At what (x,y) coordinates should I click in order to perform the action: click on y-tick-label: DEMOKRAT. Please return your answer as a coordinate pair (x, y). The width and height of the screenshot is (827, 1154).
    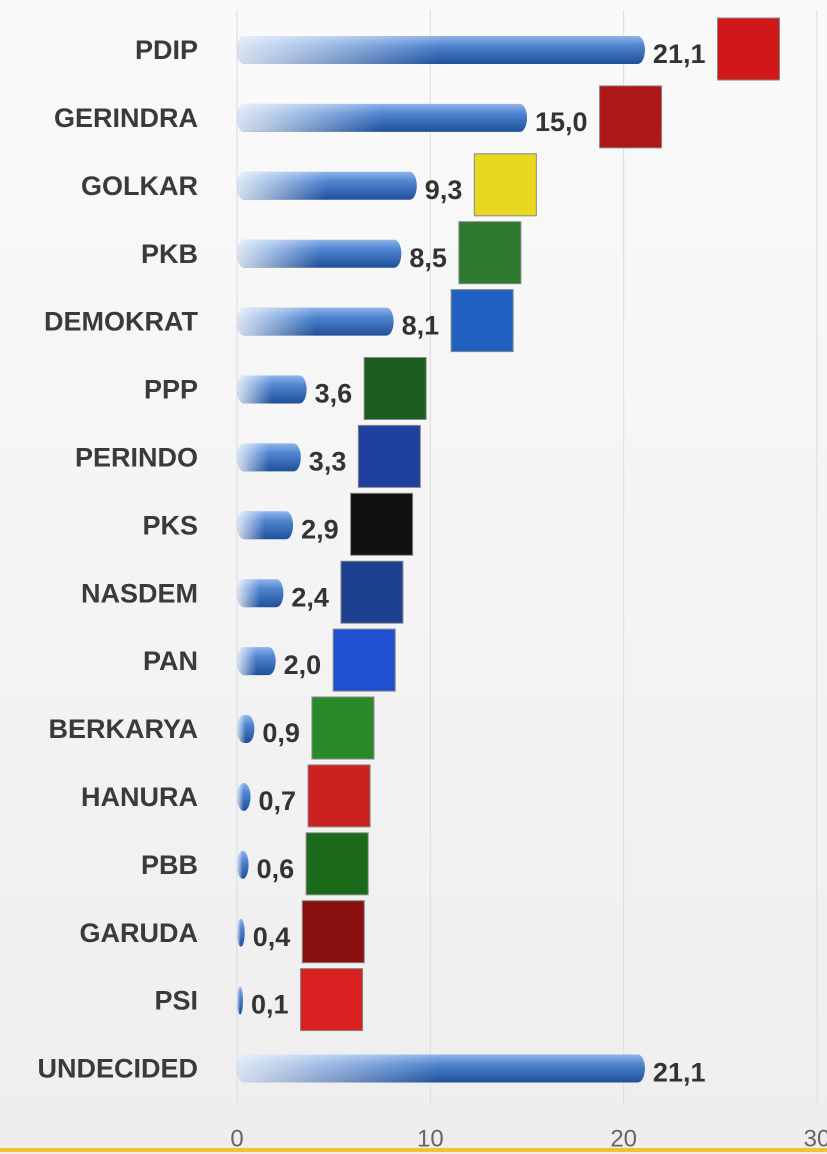
    Looking at the image, I should click on (121, 322).